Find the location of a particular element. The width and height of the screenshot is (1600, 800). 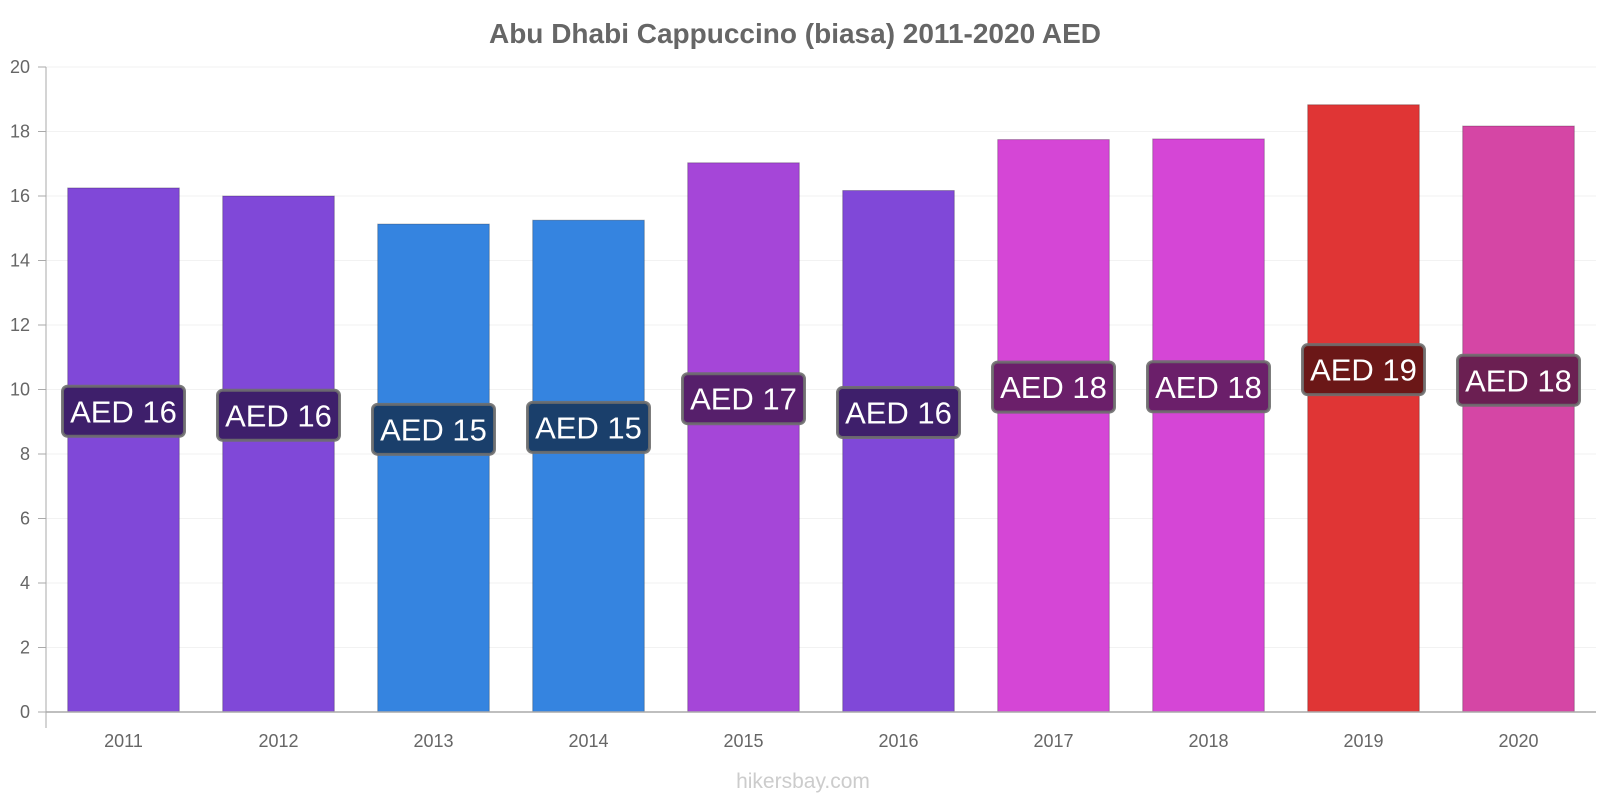

data-label-2011: AED 16 is located at coordinates (123, 411).